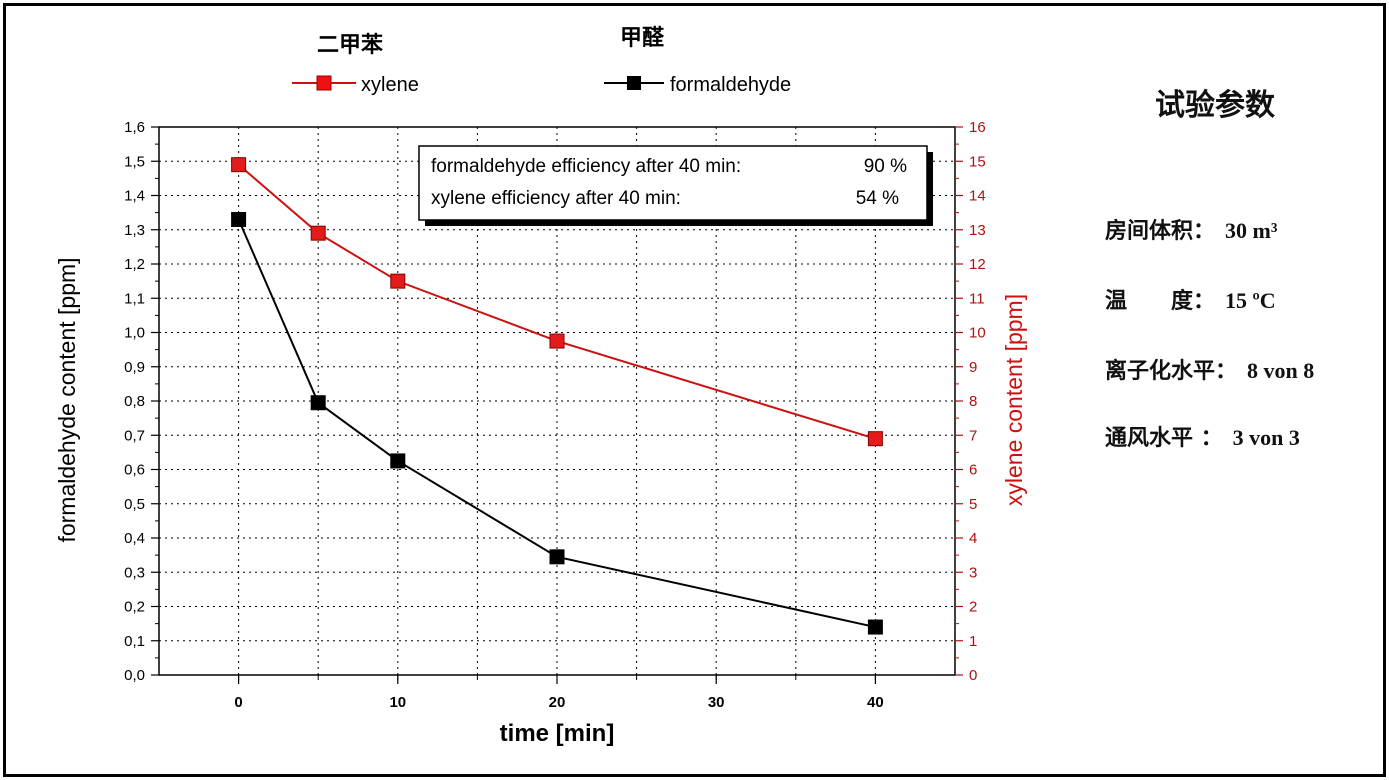 The height and width of the screenshot is (780, 1389). I want to click on x-tick-label: 20, so click(557, 702).